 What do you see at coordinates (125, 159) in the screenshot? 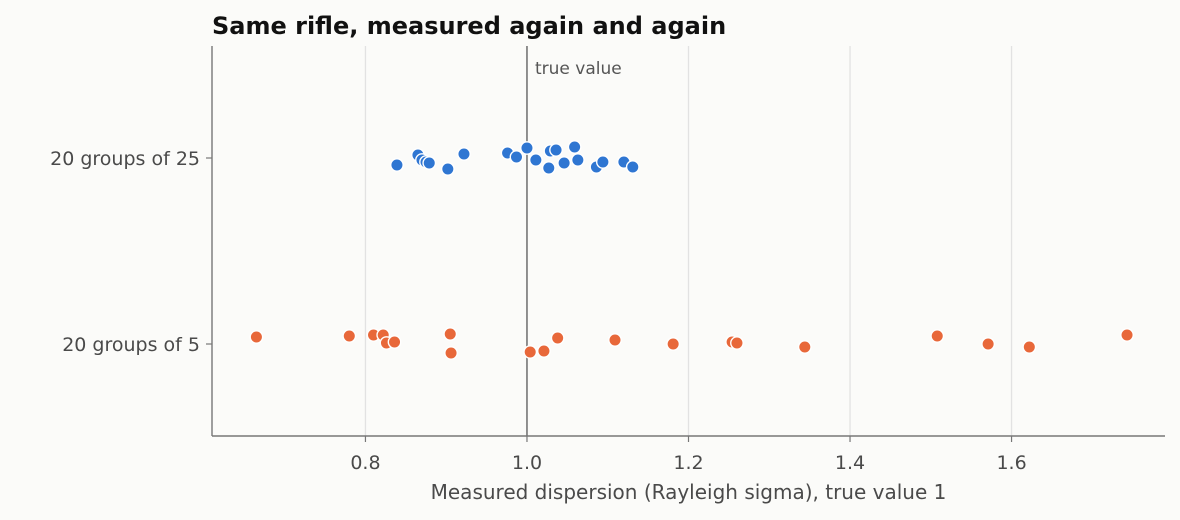
I see `y-tick-label: 20 groups of 25` at bounding box center [125, 159].